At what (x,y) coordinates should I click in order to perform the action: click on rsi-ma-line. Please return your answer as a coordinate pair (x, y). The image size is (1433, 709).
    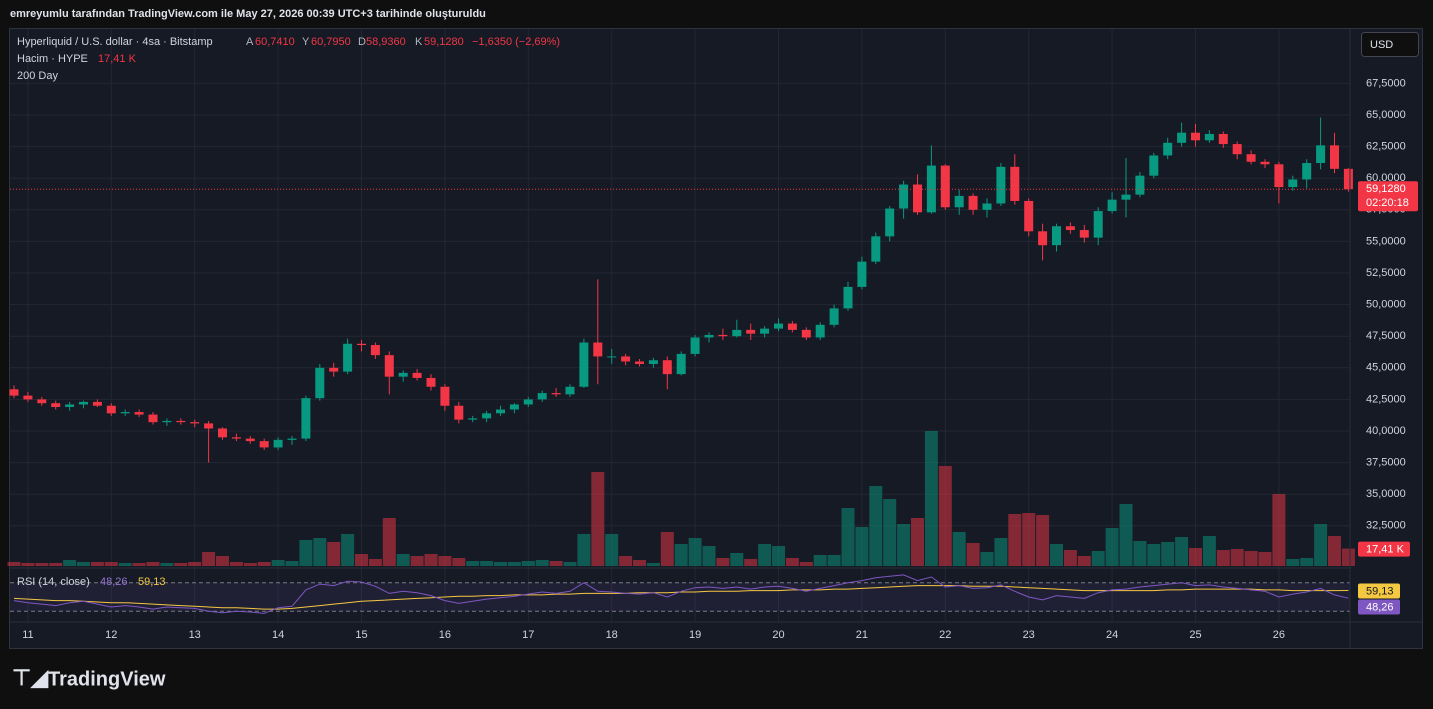
    Looking at the image, I should click on (681, 597).